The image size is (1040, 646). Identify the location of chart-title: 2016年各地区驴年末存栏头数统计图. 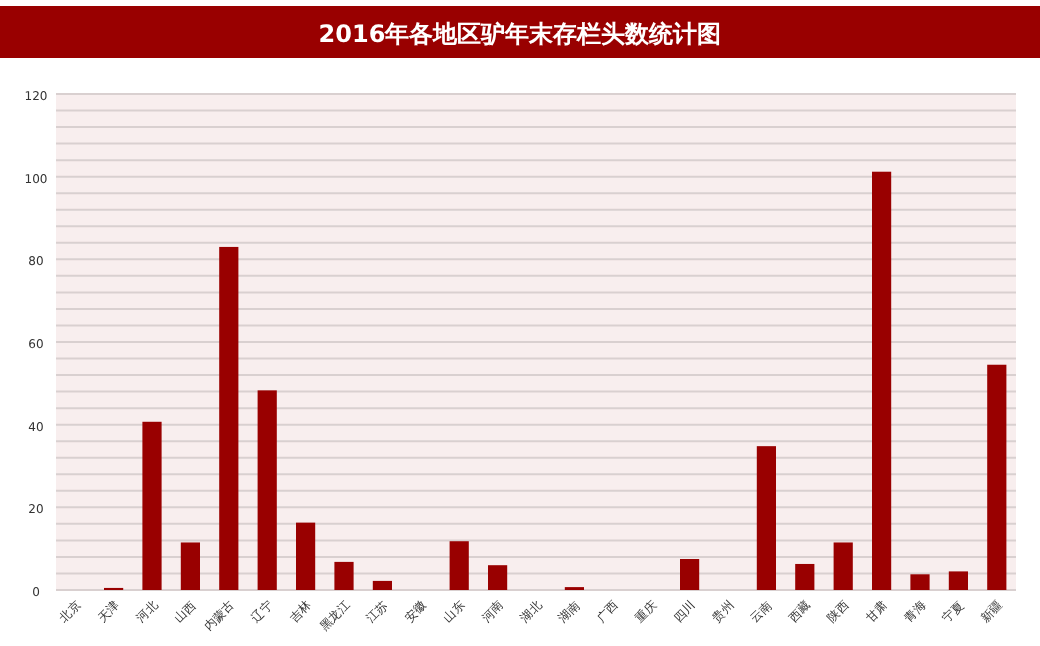
(520, 34).